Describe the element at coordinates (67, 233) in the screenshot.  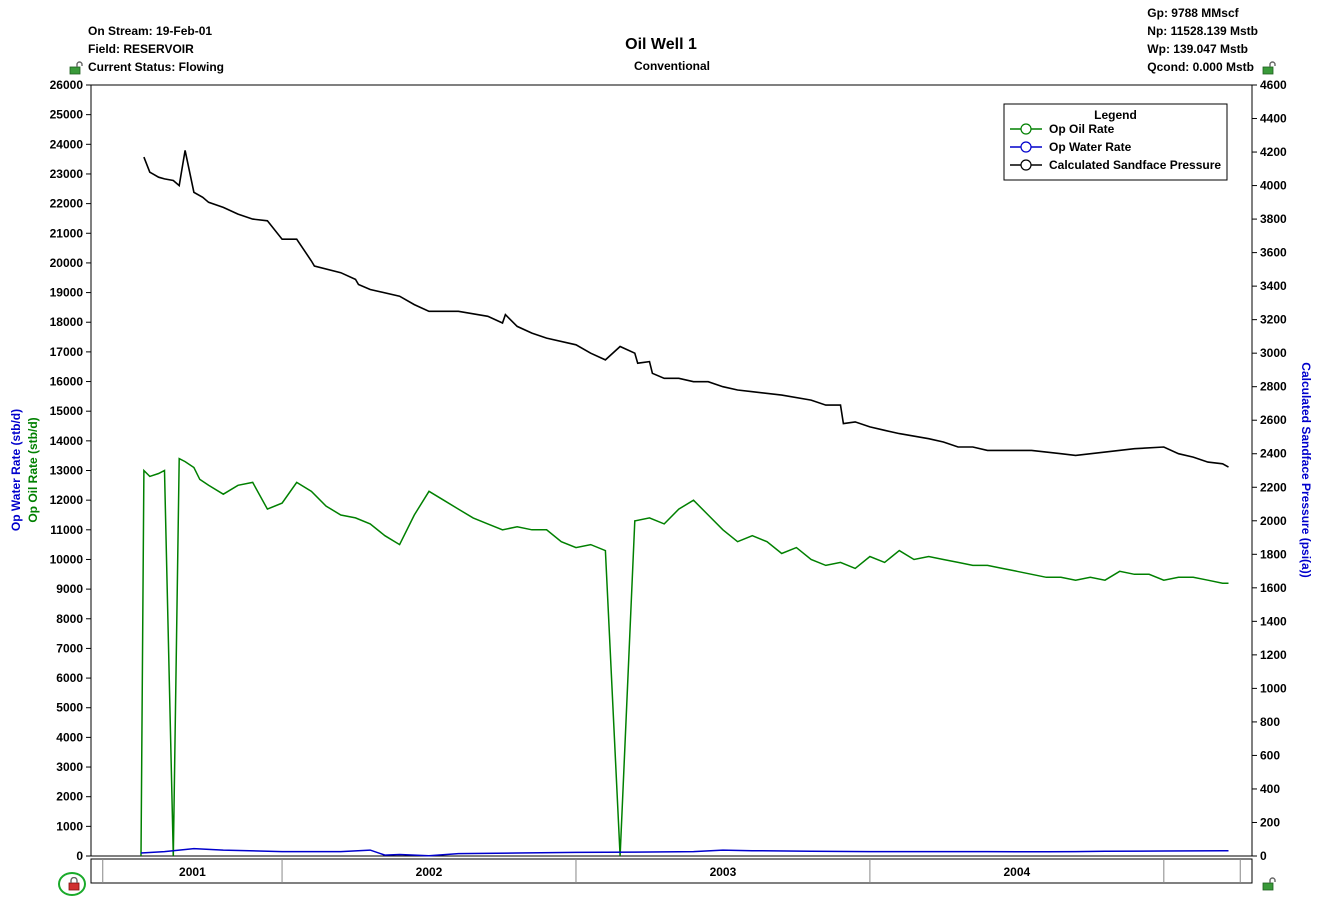
I see `left-tick-label: 21000` at that location.